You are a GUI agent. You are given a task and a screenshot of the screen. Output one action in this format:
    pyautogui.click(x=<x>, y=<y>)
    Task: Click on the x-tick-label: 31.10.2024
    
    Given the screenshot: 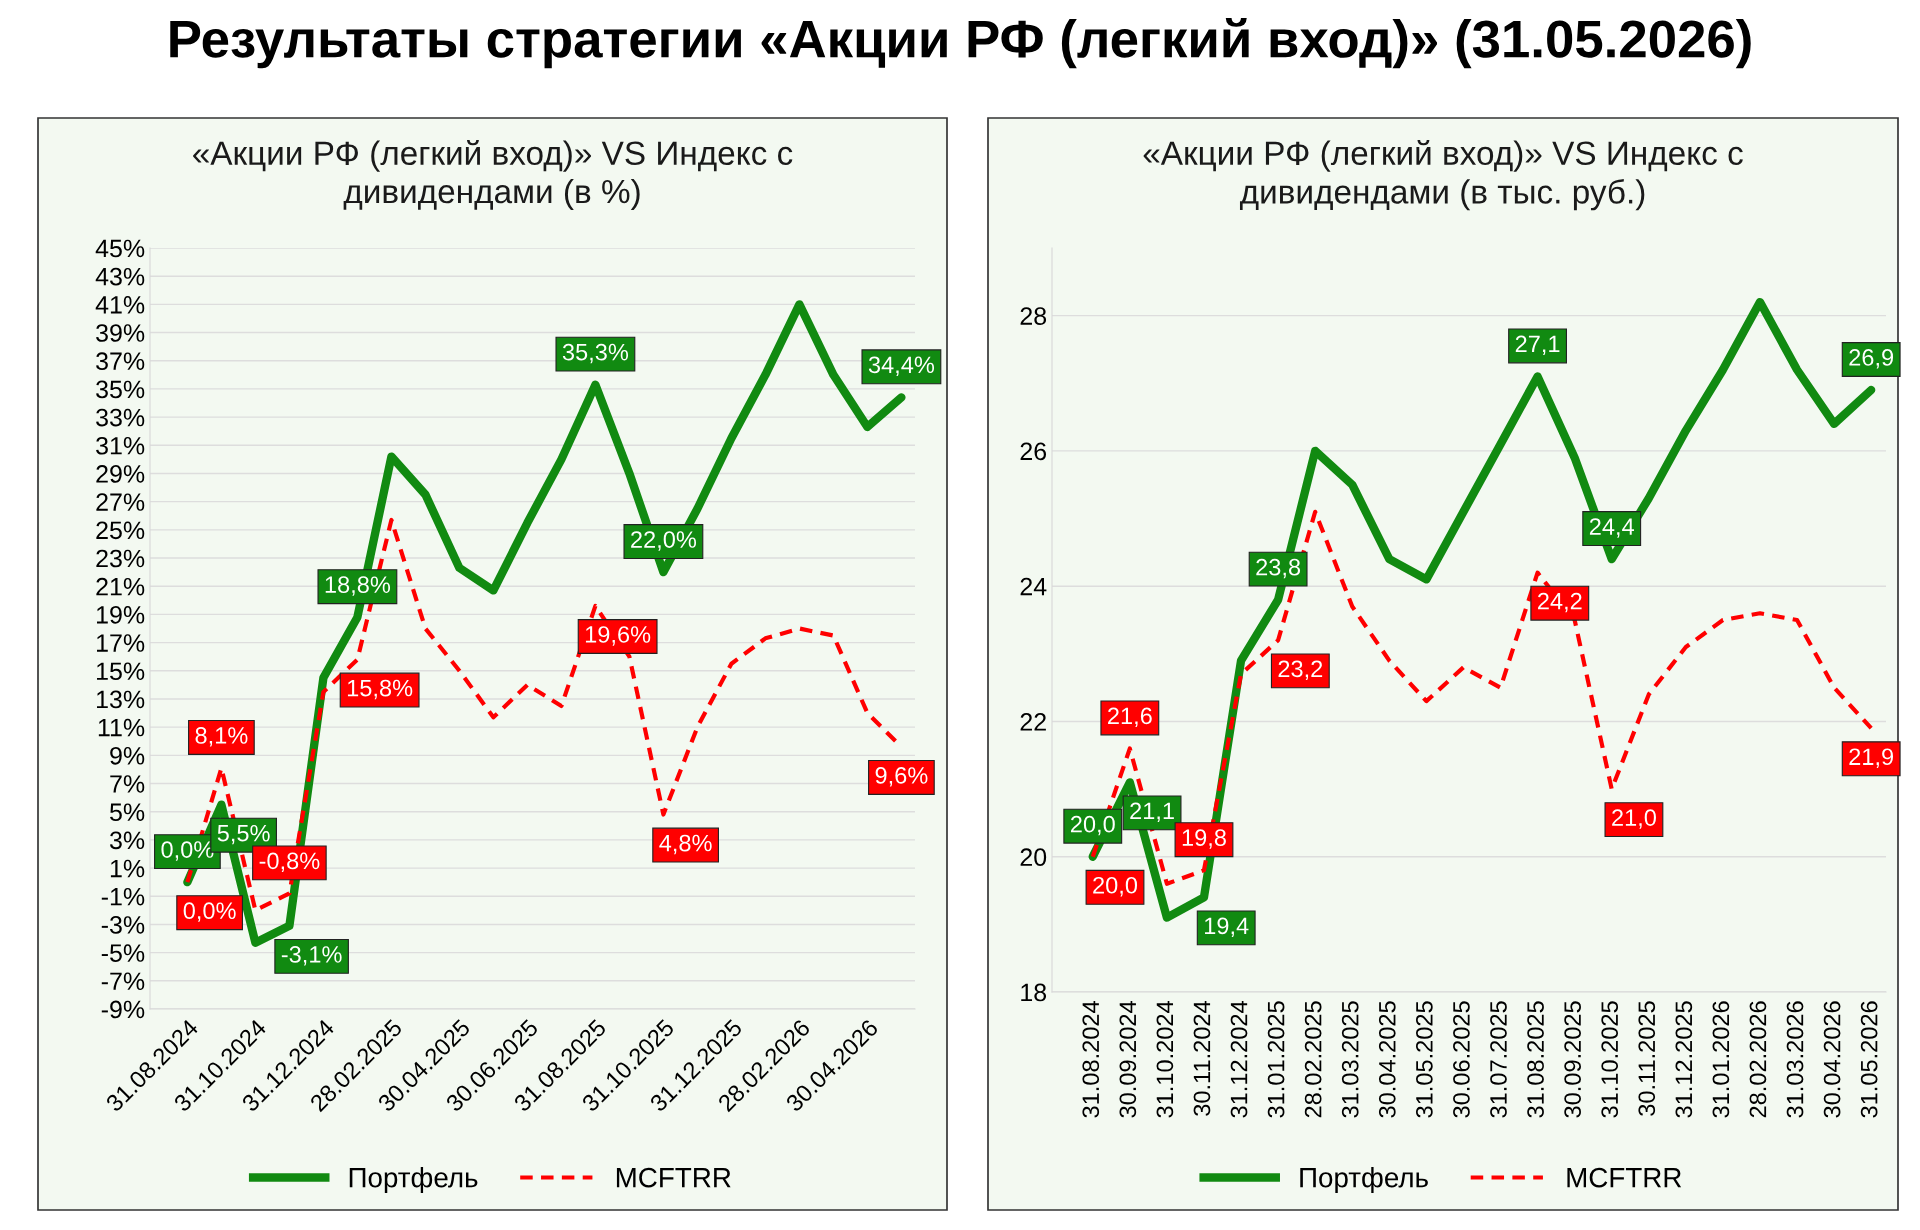 What is the action you would take?
    pyautogui.click(x=1165, y=1059)
    